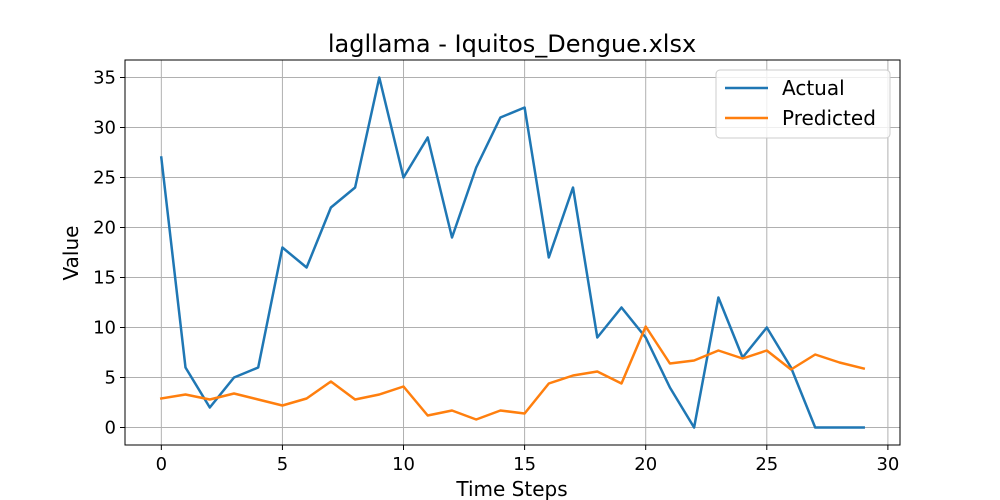 This screenshot has width=1000, height=500. Describe the element at coordinates (803, 104) in the screenshot. I see `legend: Actual Predicted` at that location.